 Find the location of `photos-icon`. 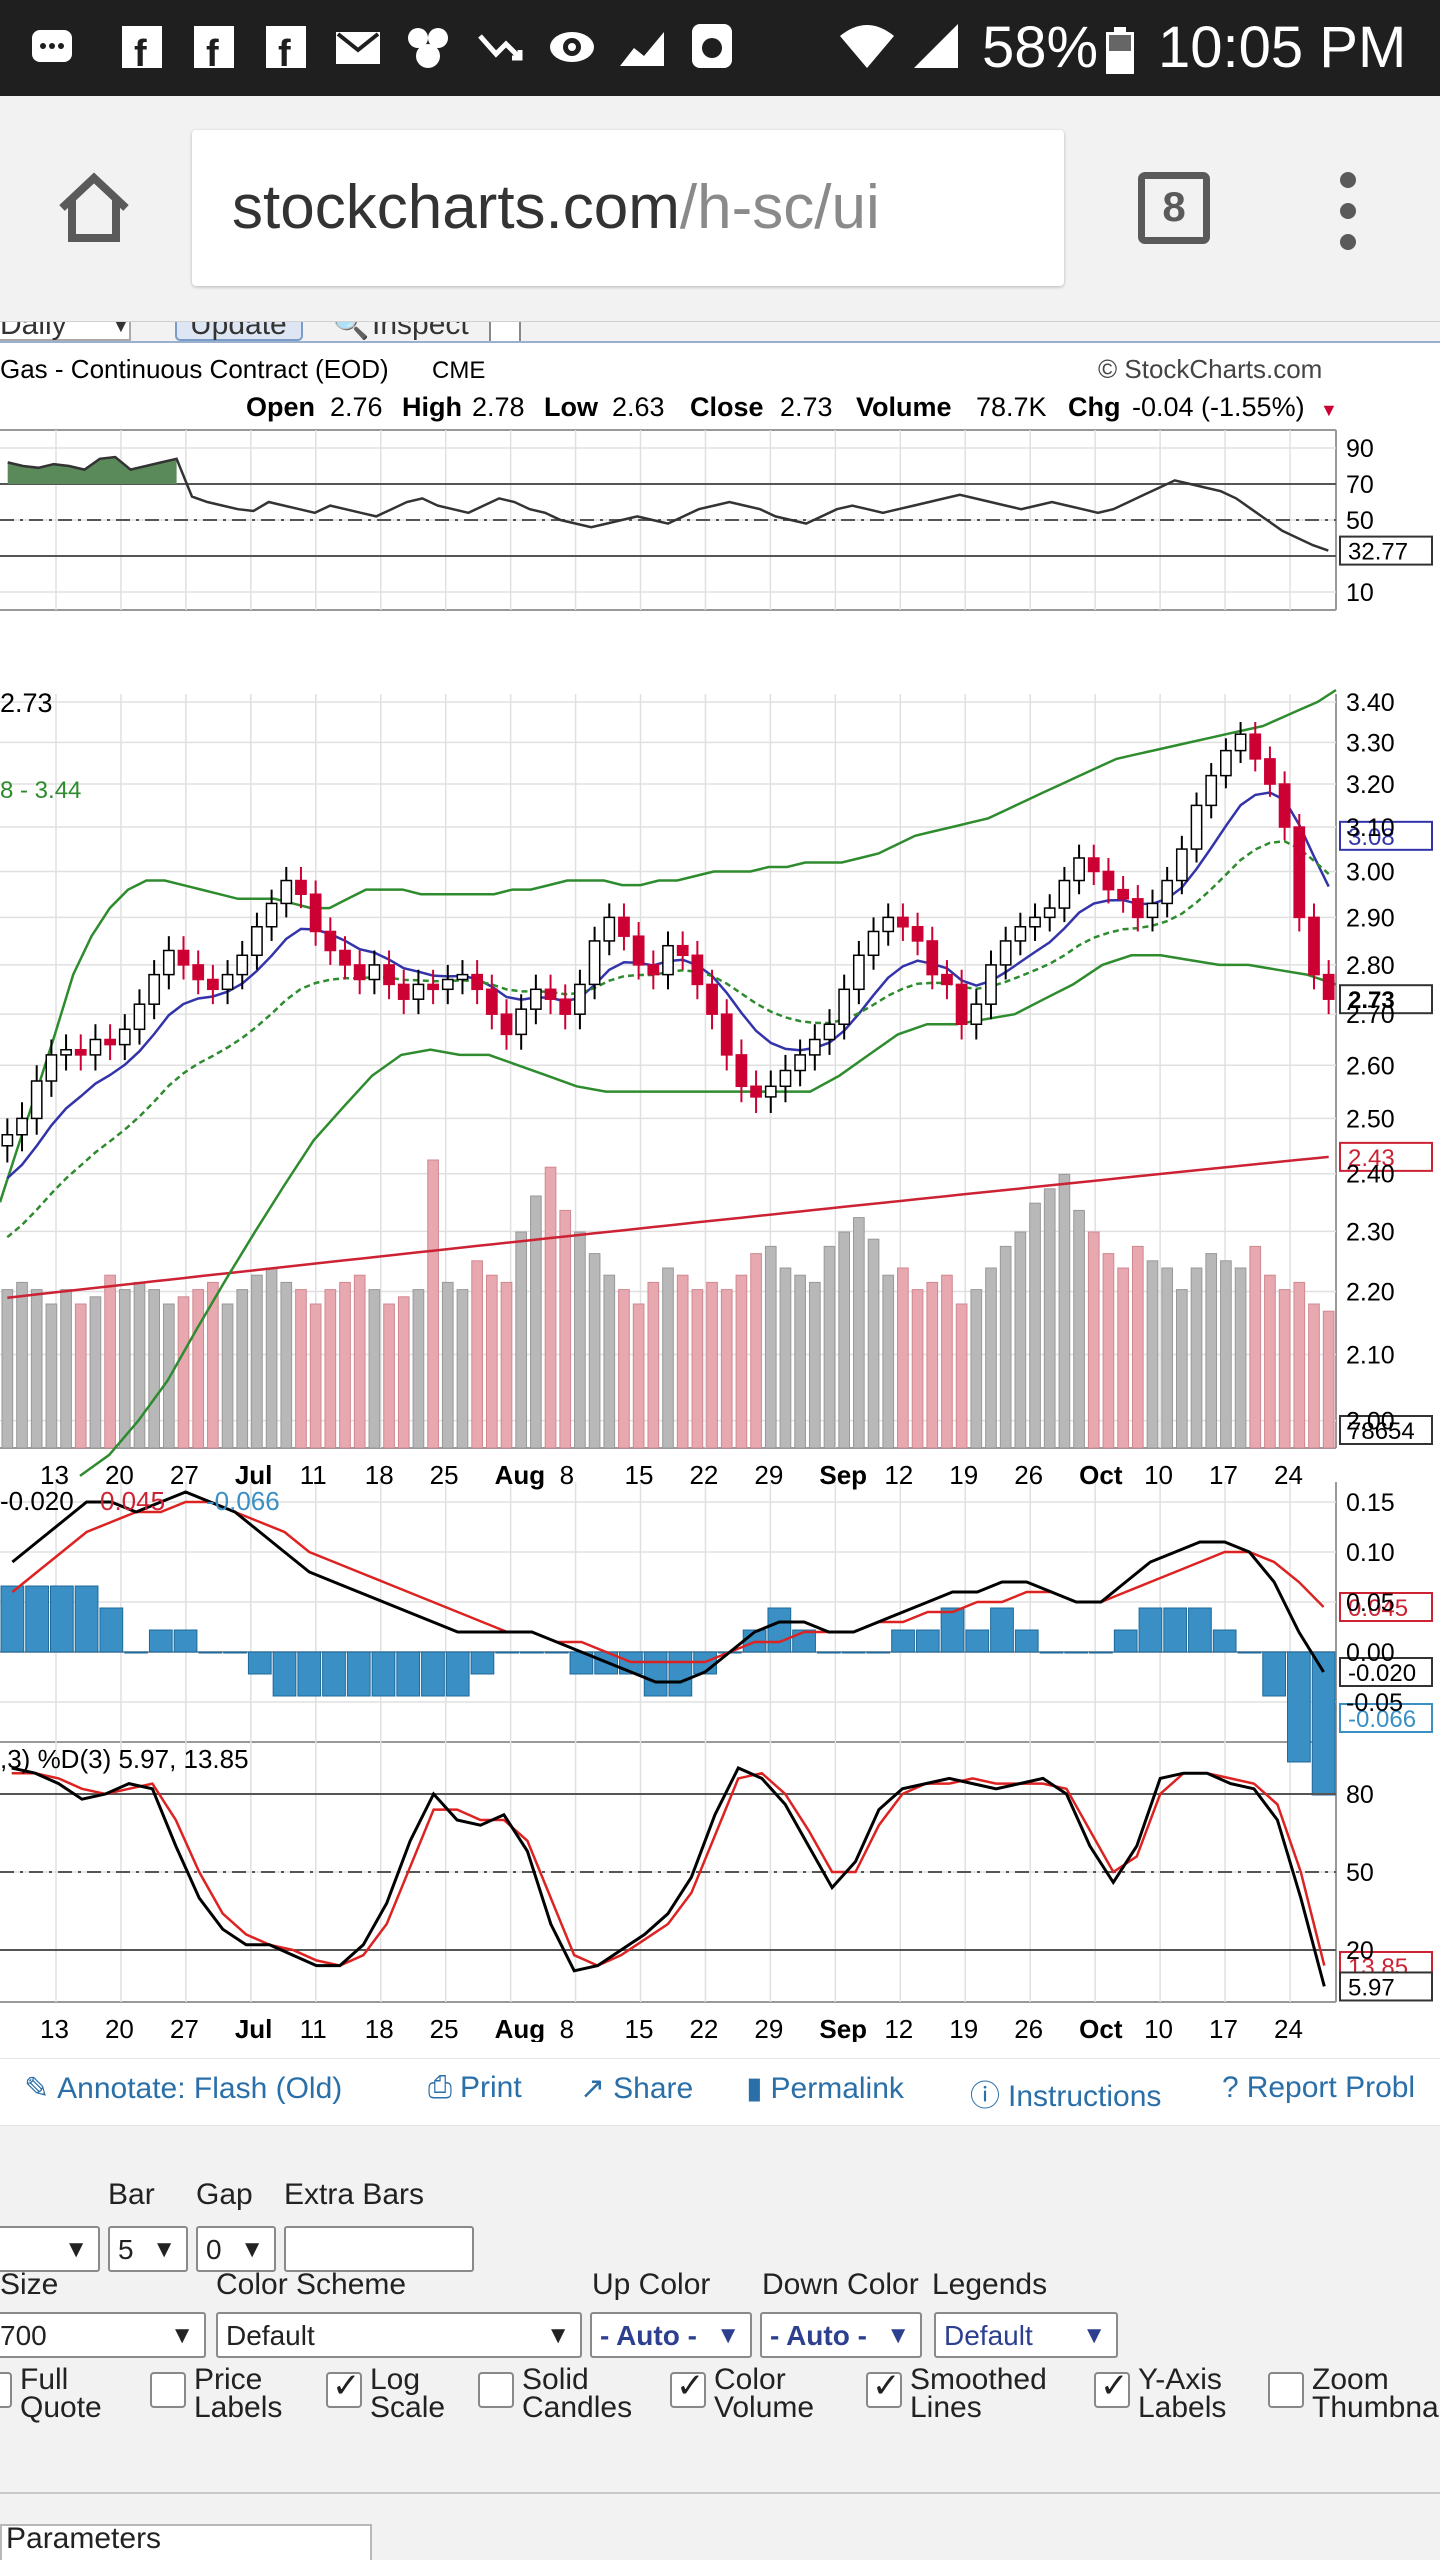

photos-icon is located at coordinates (642, 49).